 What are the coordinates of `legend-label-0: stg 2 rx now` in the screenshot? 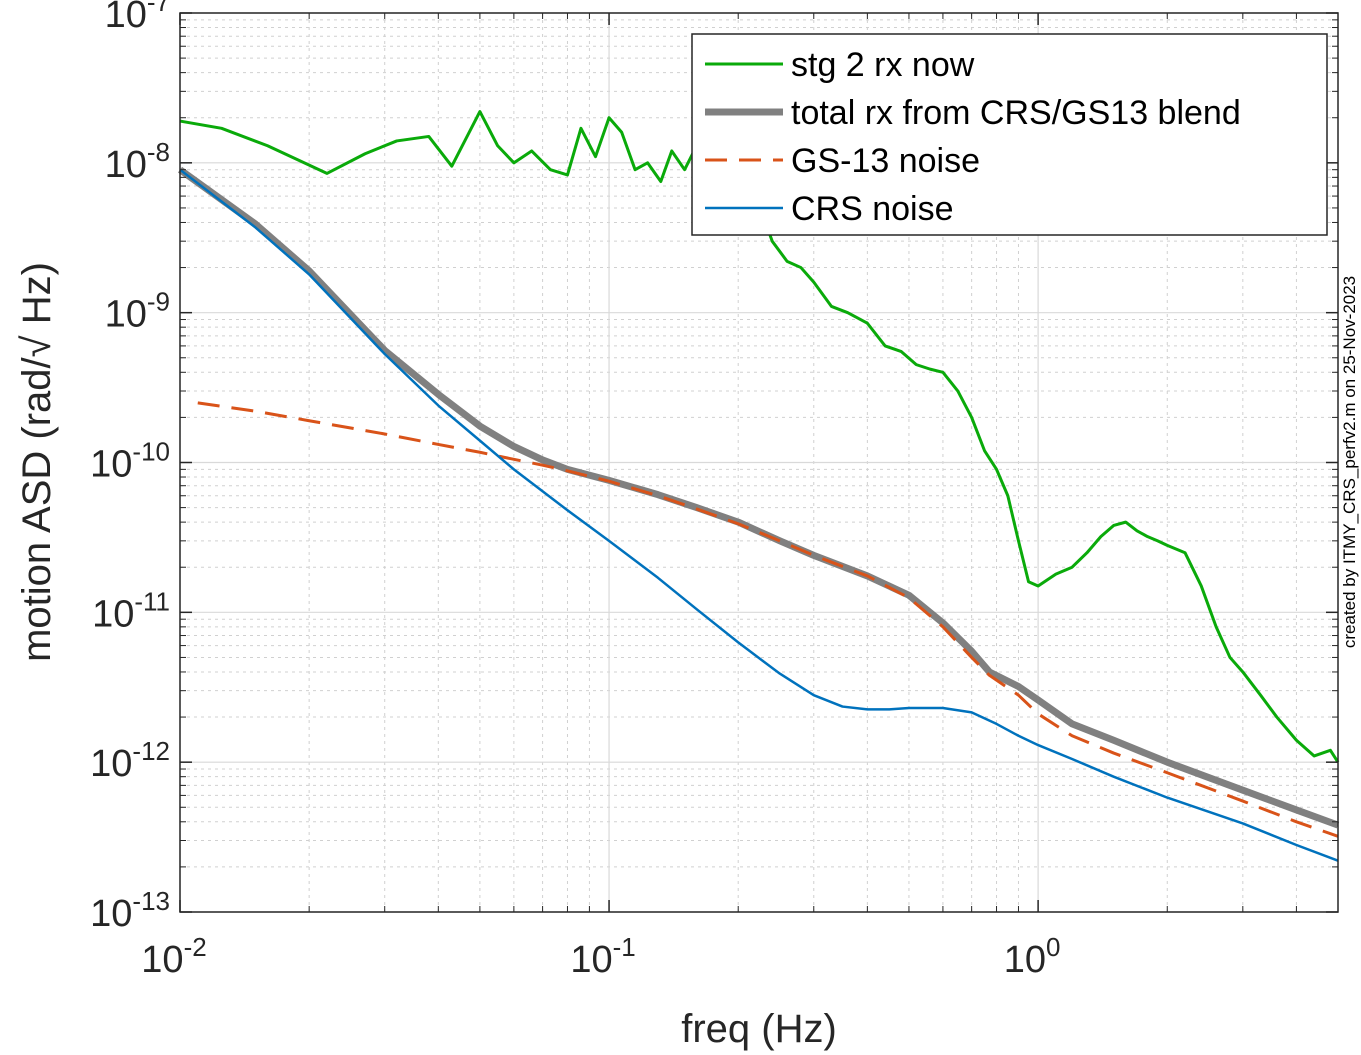 It's located at (883, 65).